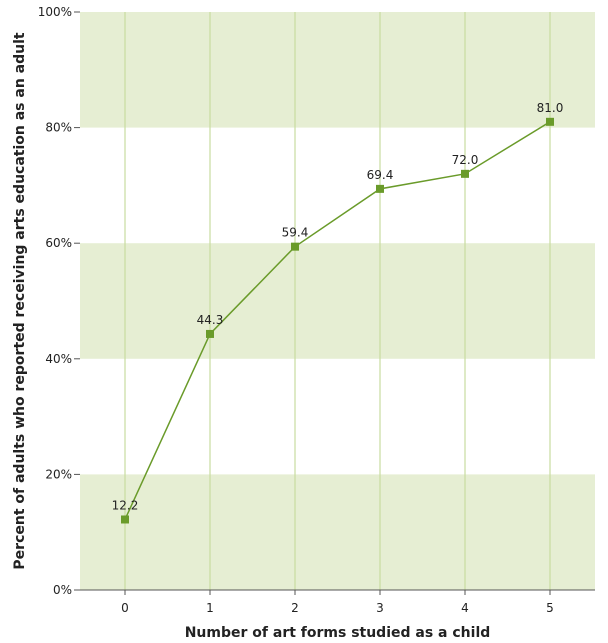  I want to click on x-axis-title: Number of art forms studied as a child, so click(338, 633).